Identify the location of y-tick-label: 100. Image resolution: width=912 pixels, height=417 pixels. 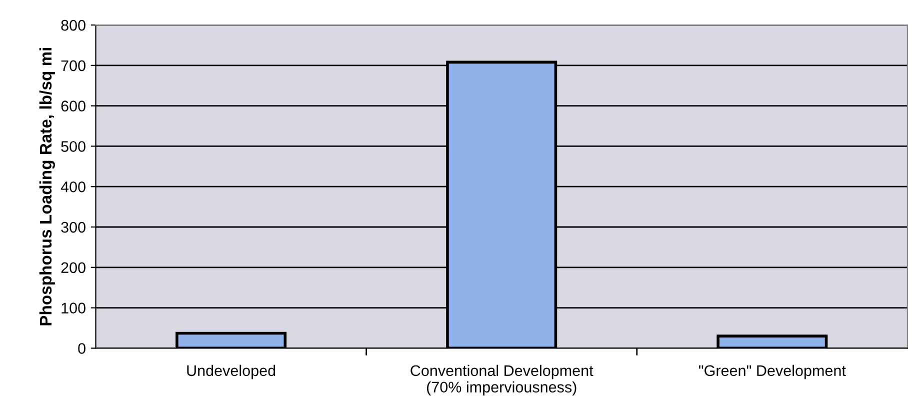
(74, 308).